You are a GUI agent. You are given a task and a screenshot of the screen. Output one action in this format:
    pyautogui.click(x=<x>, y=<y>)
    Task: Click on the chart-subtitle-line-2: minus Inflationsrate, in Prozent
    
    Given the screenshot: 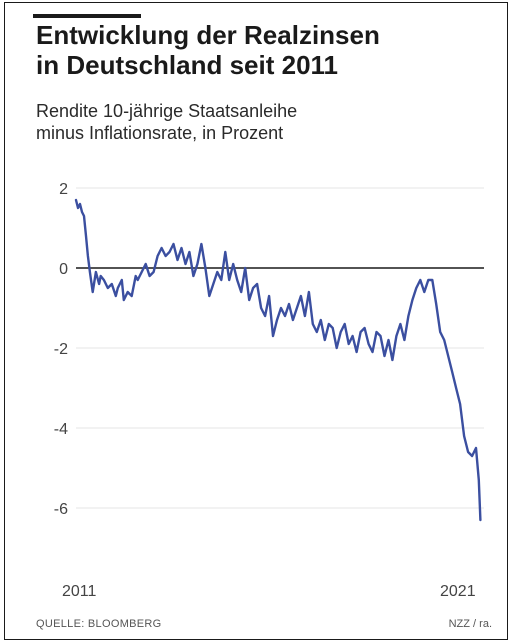 What is the action you would take?
    pyautogui.click(x=160, y=133)
    